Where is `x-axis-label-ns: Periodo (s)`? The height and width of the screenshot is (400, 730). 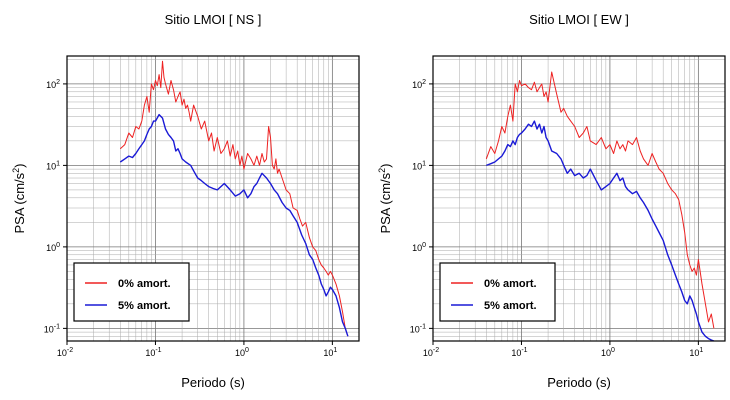
x-axis-label-ns: Periodo (s) is located at coordinates (213, 382).